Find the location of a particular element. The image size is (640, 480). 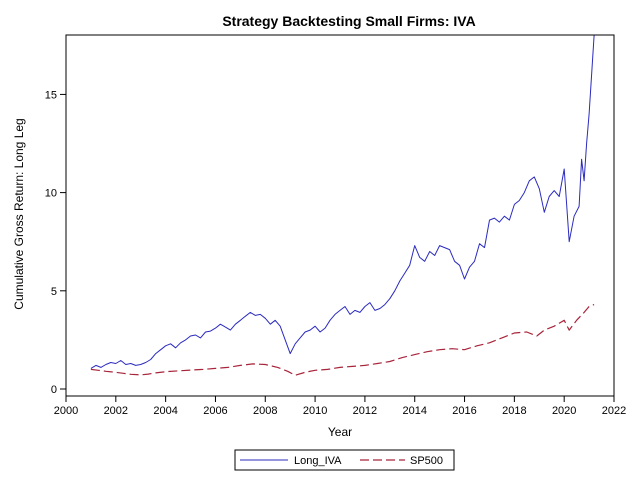

y-tick-label: 0 is located at coordinates (54, 390).